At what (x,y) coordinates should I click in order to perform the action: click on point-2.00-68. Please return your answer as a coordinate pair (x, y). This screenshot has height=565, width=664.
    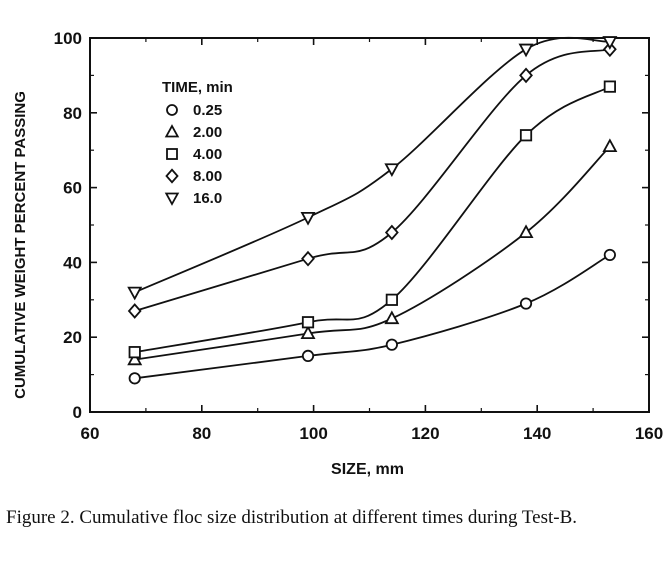
    Looking at the image, I should click on (135, 358).